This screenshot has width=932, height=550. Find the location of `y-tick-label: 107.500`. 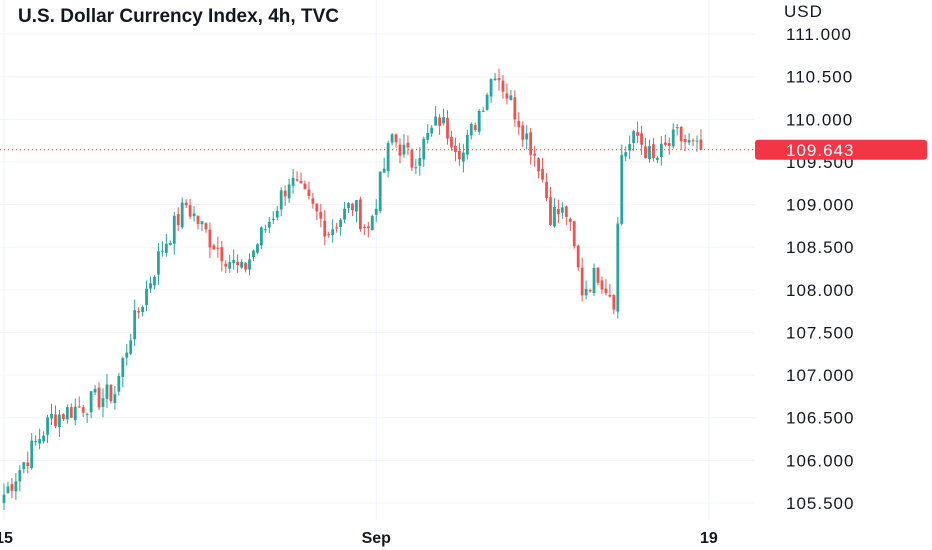

y-tick-label: 107.500 is located at coordinates (820, 332).